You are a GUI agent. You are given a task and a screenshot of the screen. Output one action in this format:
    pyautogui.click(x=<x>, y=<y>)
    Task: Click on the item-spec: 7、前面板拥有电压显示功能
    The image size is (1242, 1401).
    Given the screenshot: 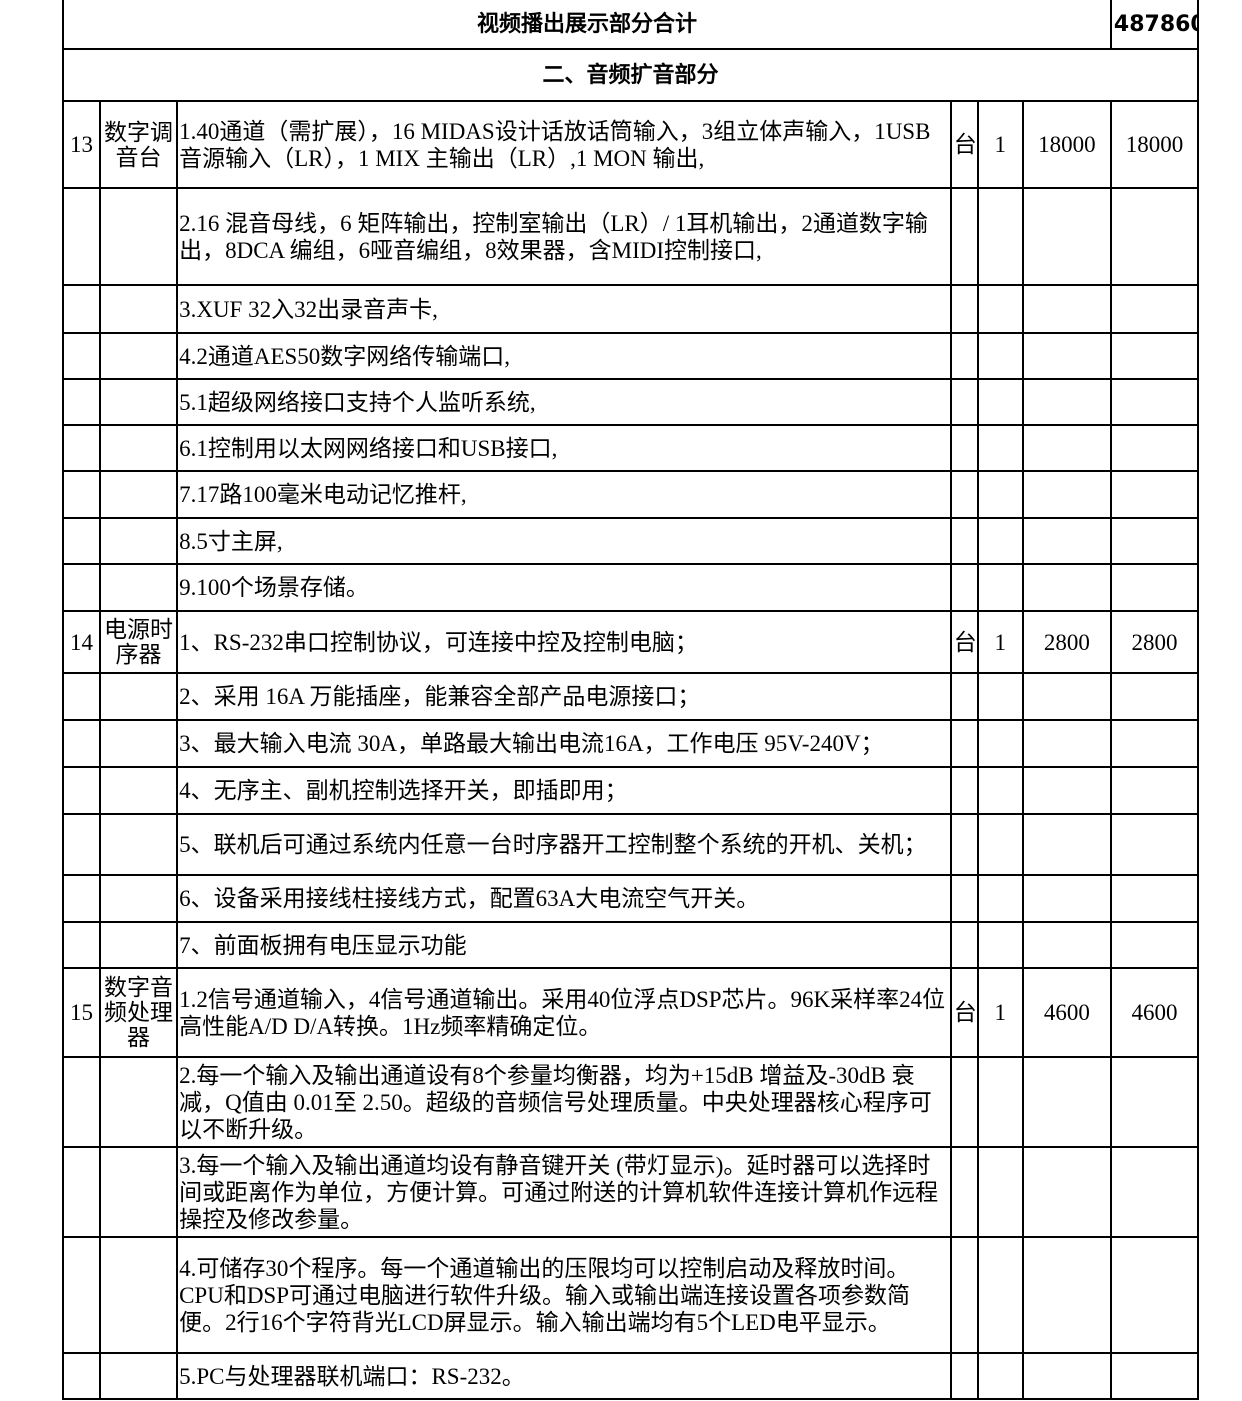 What is the action you would take?
    pyautogui.click(x=564, y=945)
    